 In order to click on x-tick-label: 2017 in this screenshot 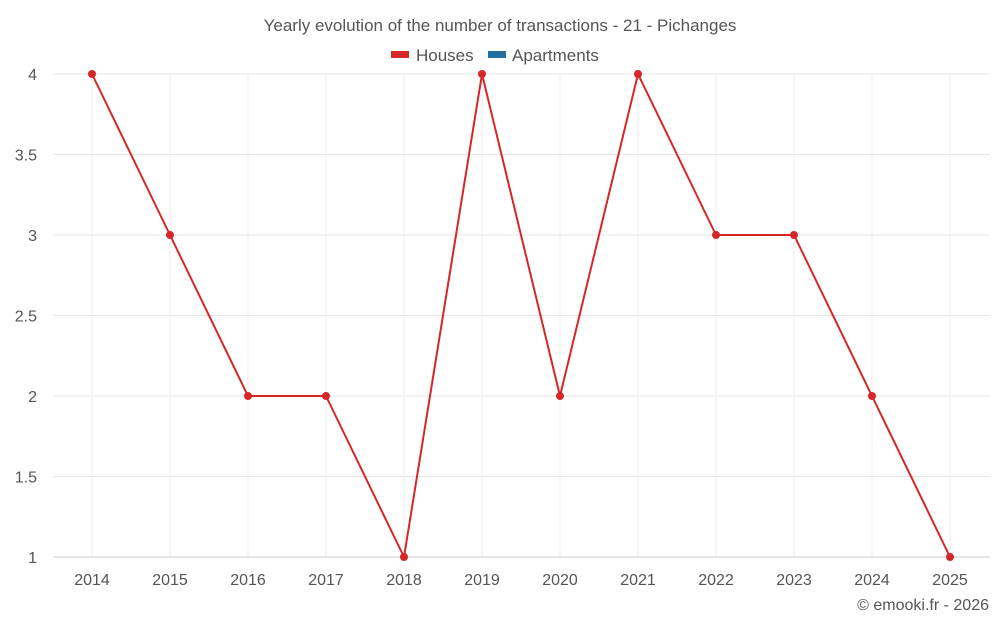, I will do `click(326, 580)`.